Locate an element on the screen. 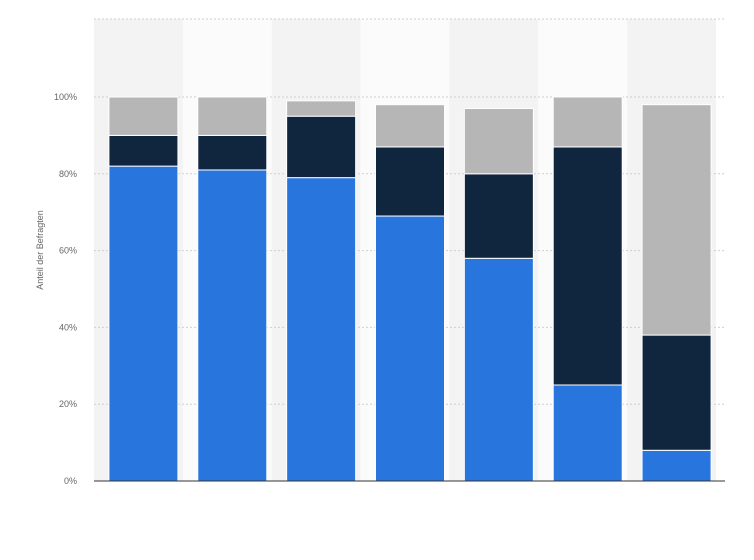  y-tick-labels: 0% 20% 40% 60% 80% 100% is located at coordinates (65, 289).